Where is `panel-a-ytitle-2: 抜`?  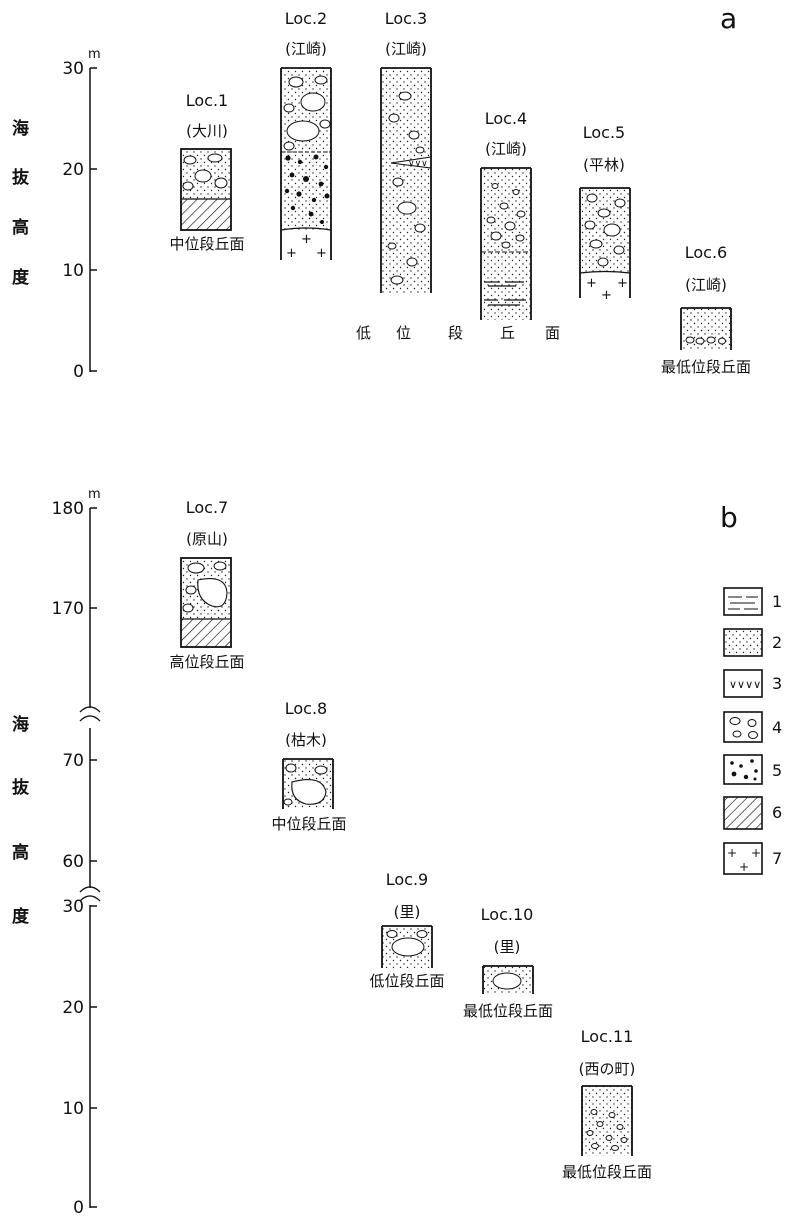 panel-a-ytitle-2: 抜 is located at coordinates (21, 177).